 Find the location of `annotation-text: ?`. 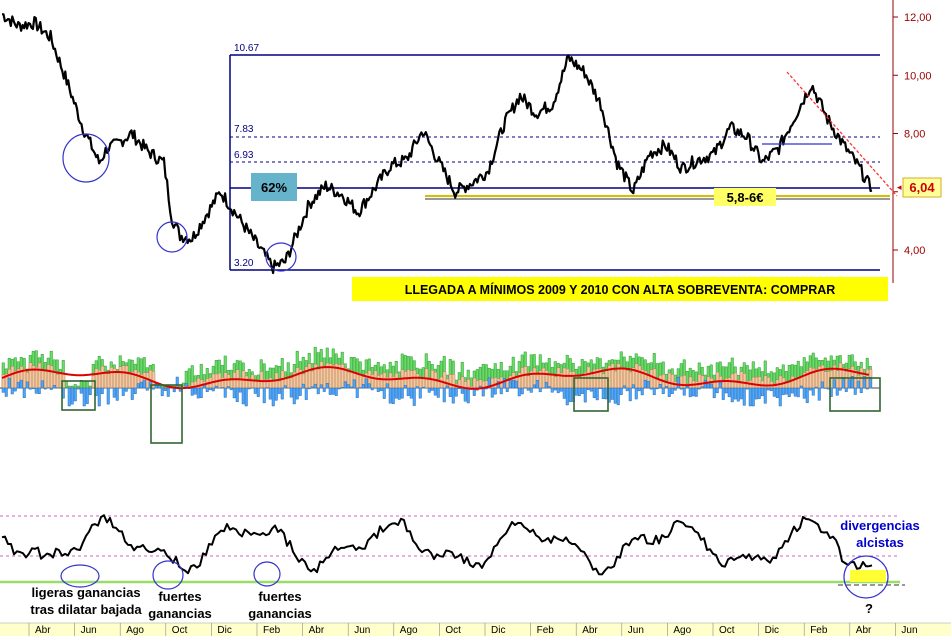

annotation-text: ? is located at coordinates (869, 608).